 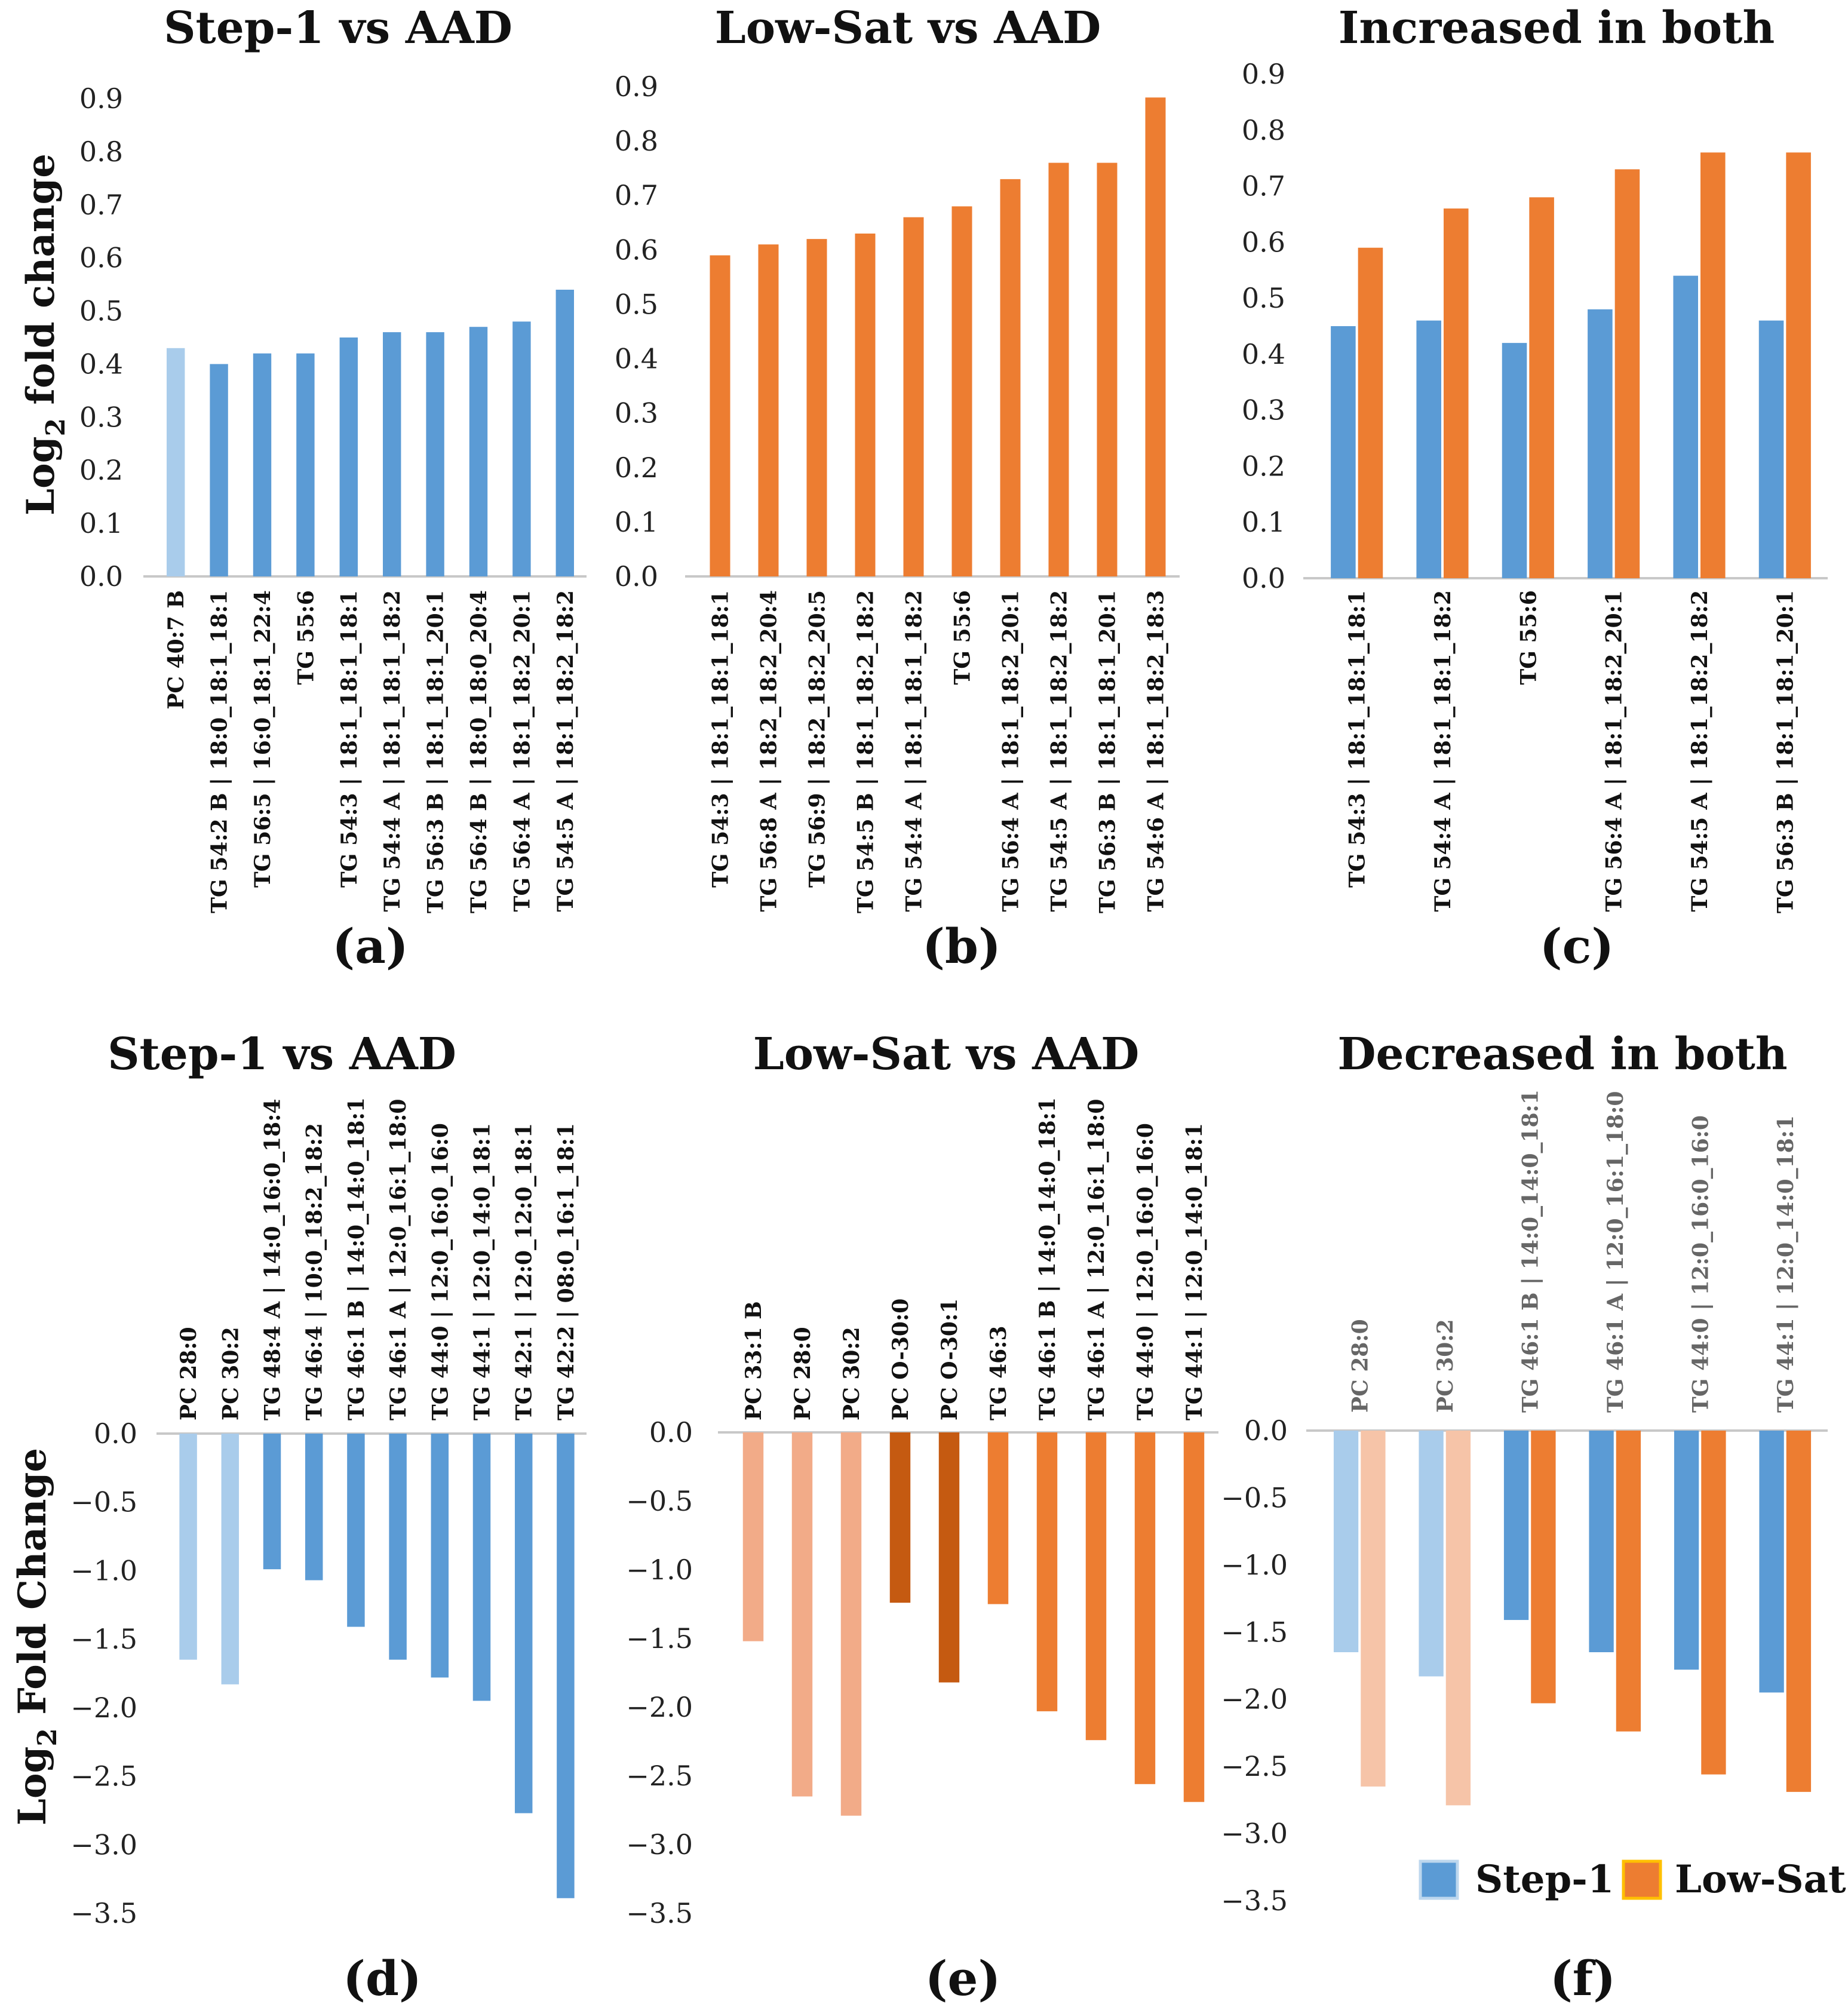 I want to click on category-label: PC 30:2, so click(x=851, y=1373).